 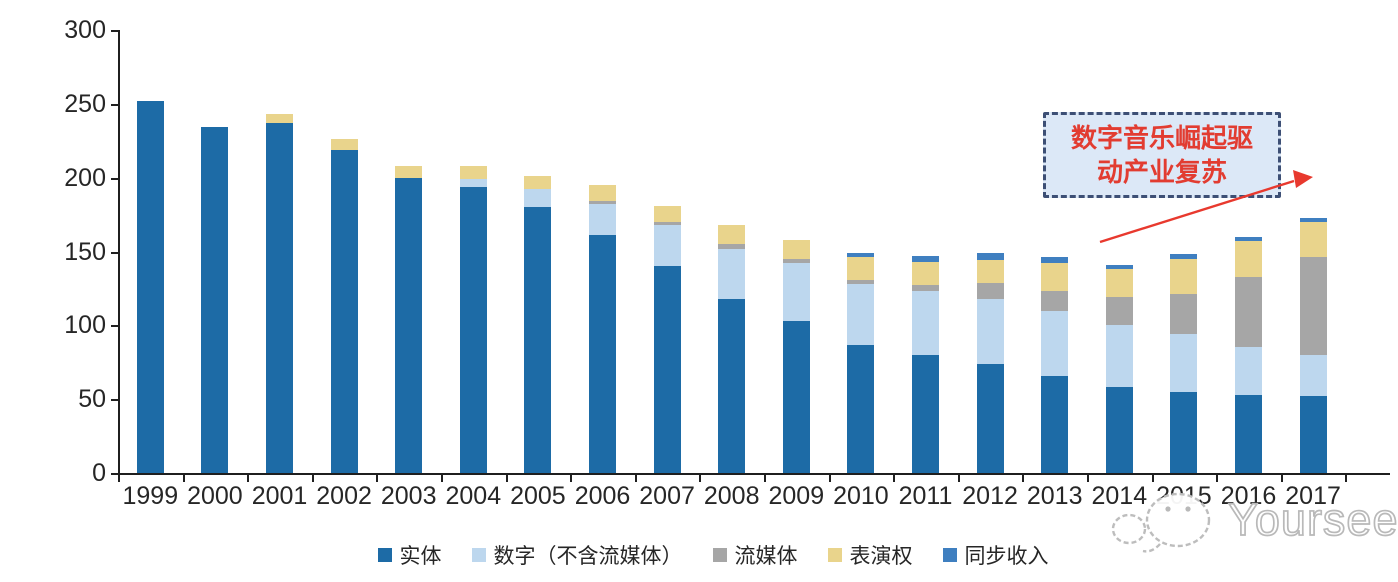 I want to click on x-axis-category-label: 2007, so click(x=667, y=496).